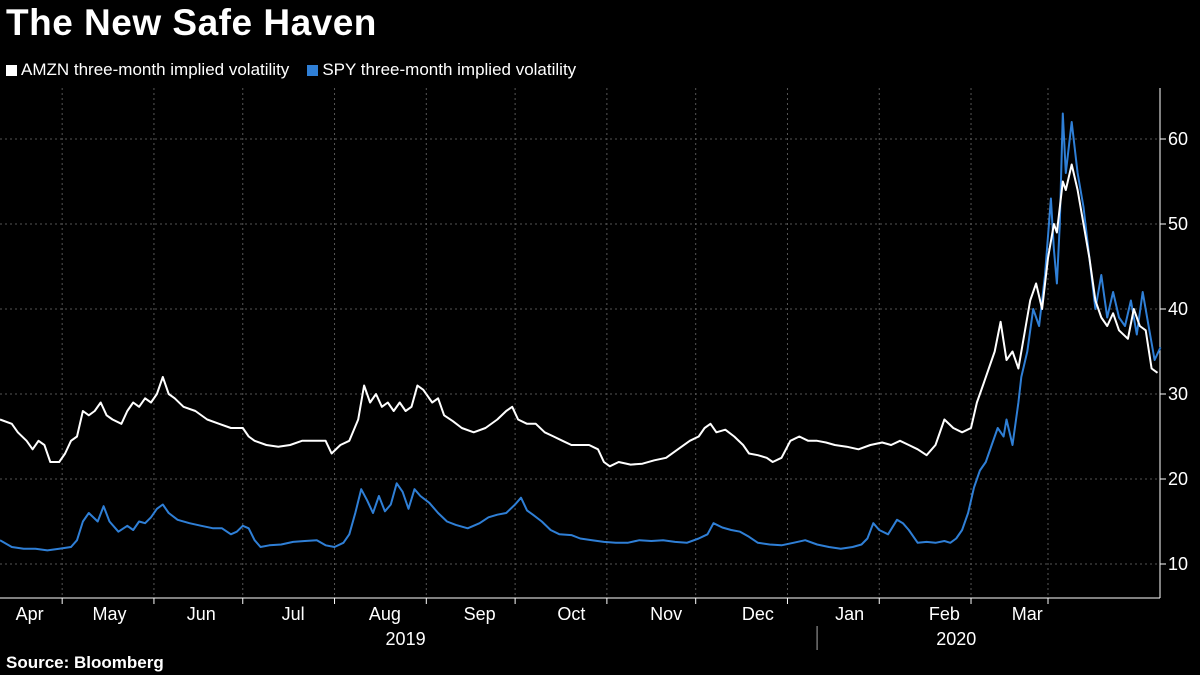  What do you see at coordinates (406, 639) in the screenshot?
I see `x-tick-label-year: 2019` at bounding box center [406, 639].